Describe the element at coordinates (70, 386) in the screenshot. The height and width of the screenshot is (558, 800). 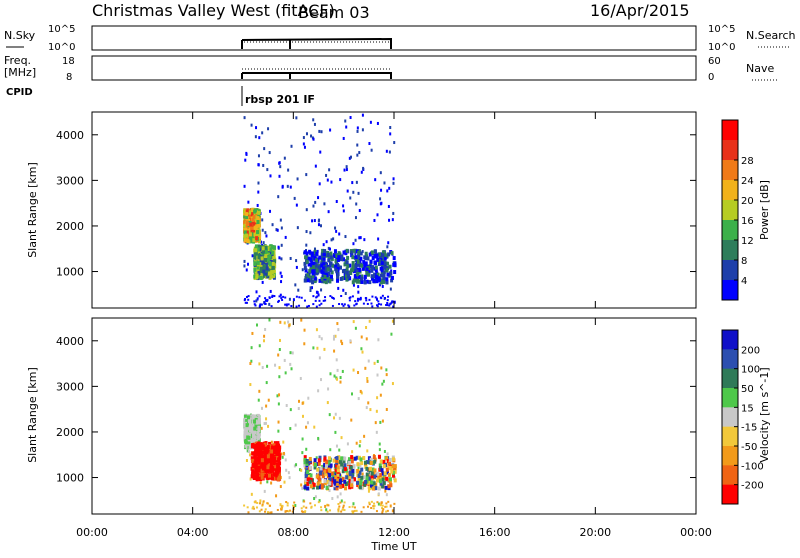
I see `ytick-label: 3000` at that location.